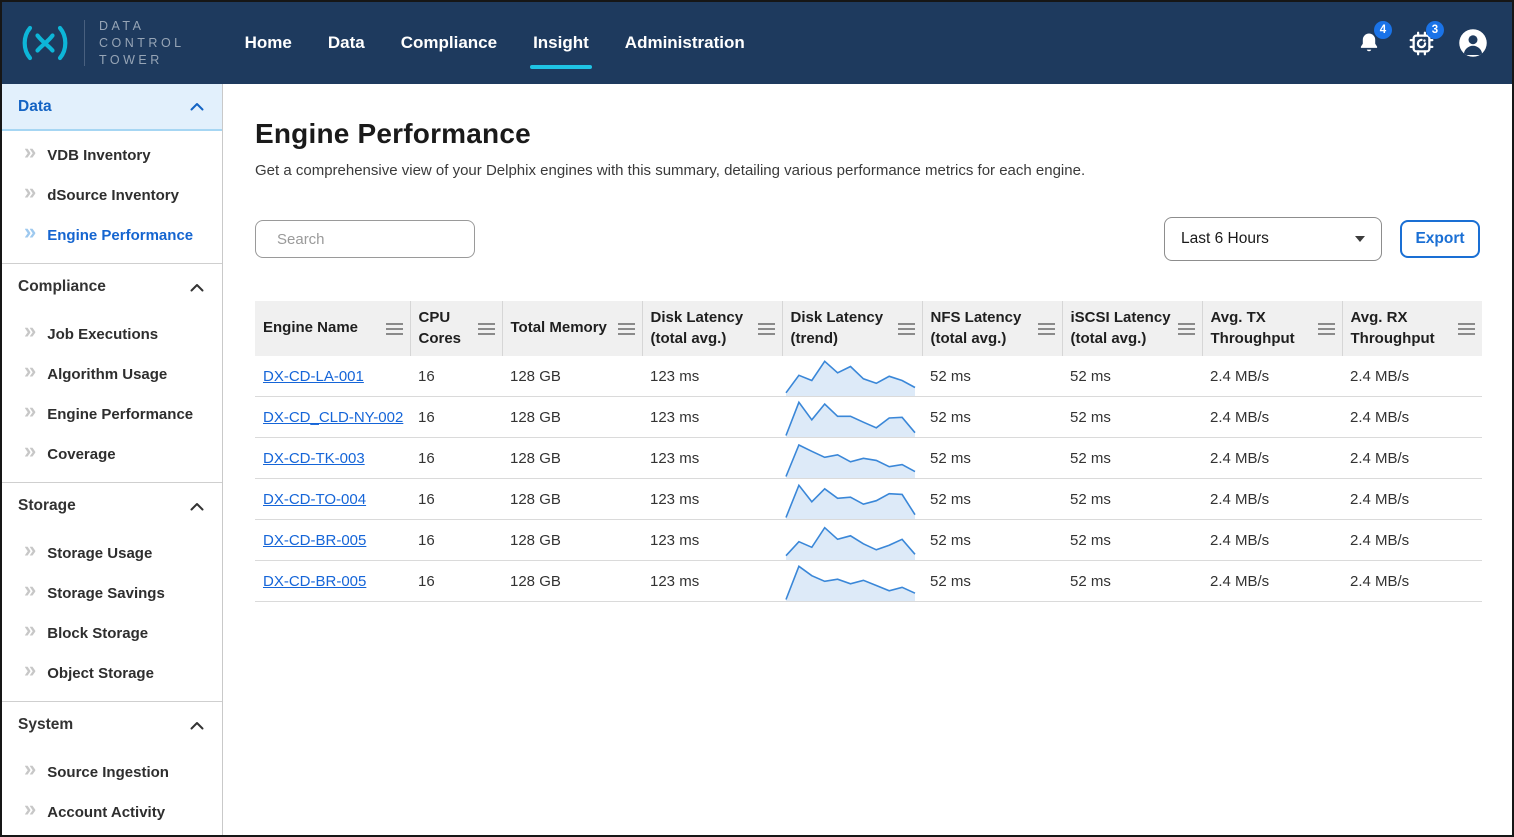  Describe the element at coordinates (314, 458) in the screenshot. I see `engine-name-link: DX-CD-TK-003` at that location.